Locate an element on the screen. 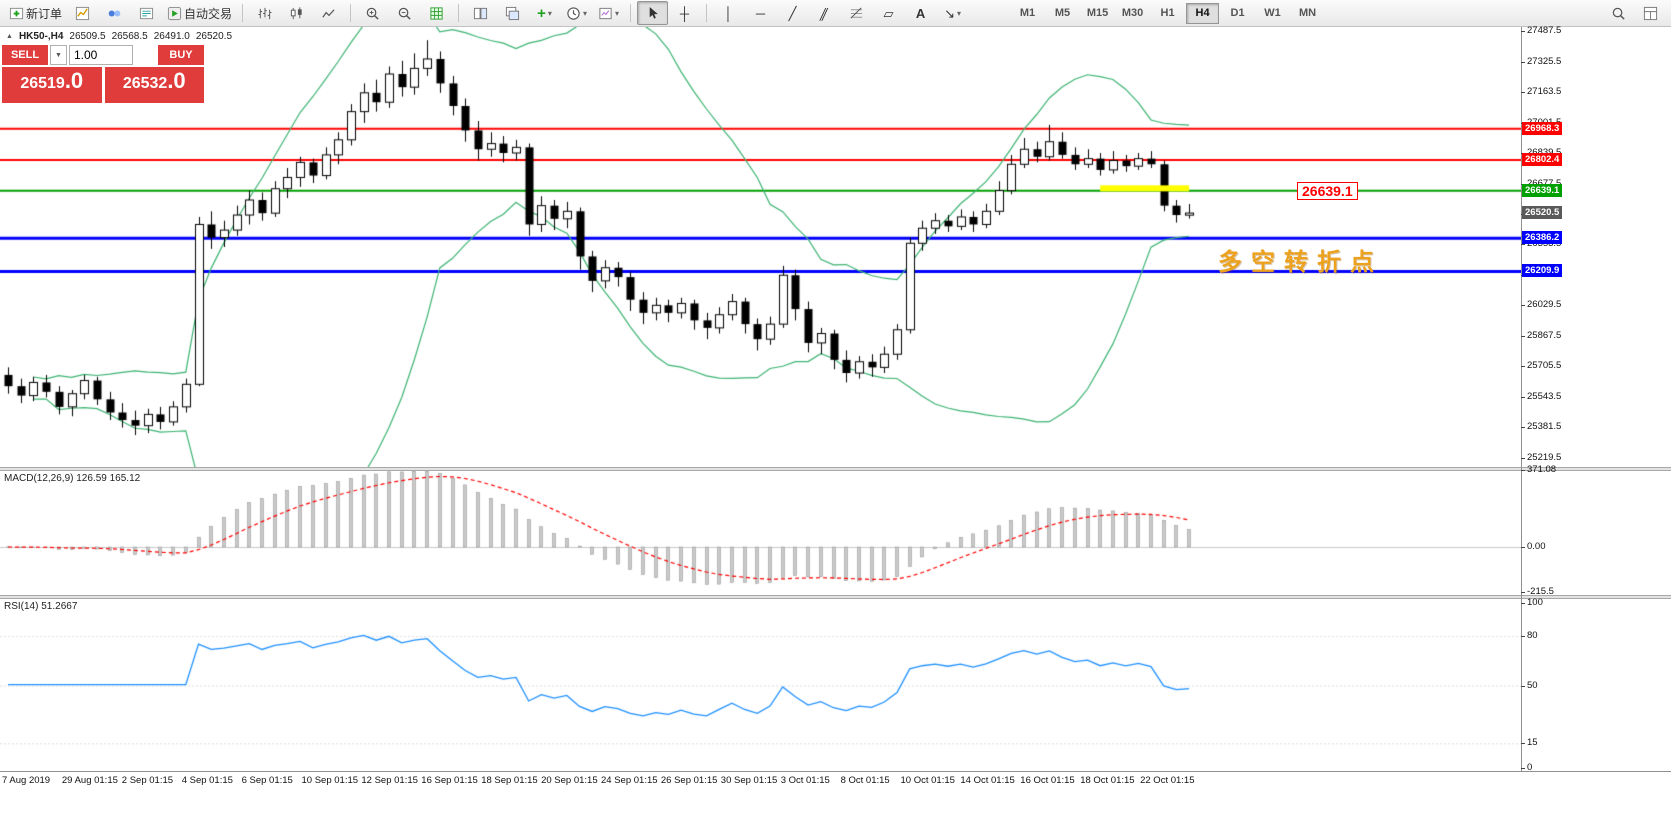 The image size is (1671, 839). cursor-button is located at coordinates (653, 13).